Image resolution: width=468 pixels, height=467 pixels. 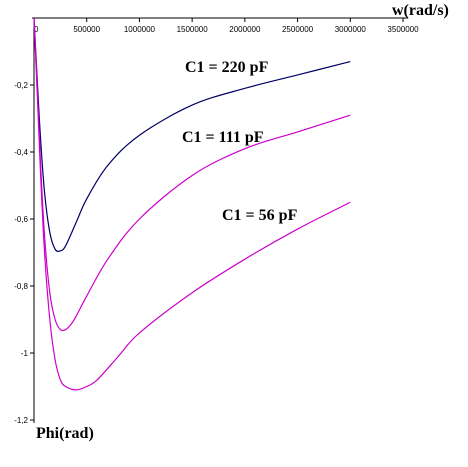 What do you see at coordinates (403, 29) in the screenshot?
I see `x-tick-label: 3500000` at bounding box center [403, 29].